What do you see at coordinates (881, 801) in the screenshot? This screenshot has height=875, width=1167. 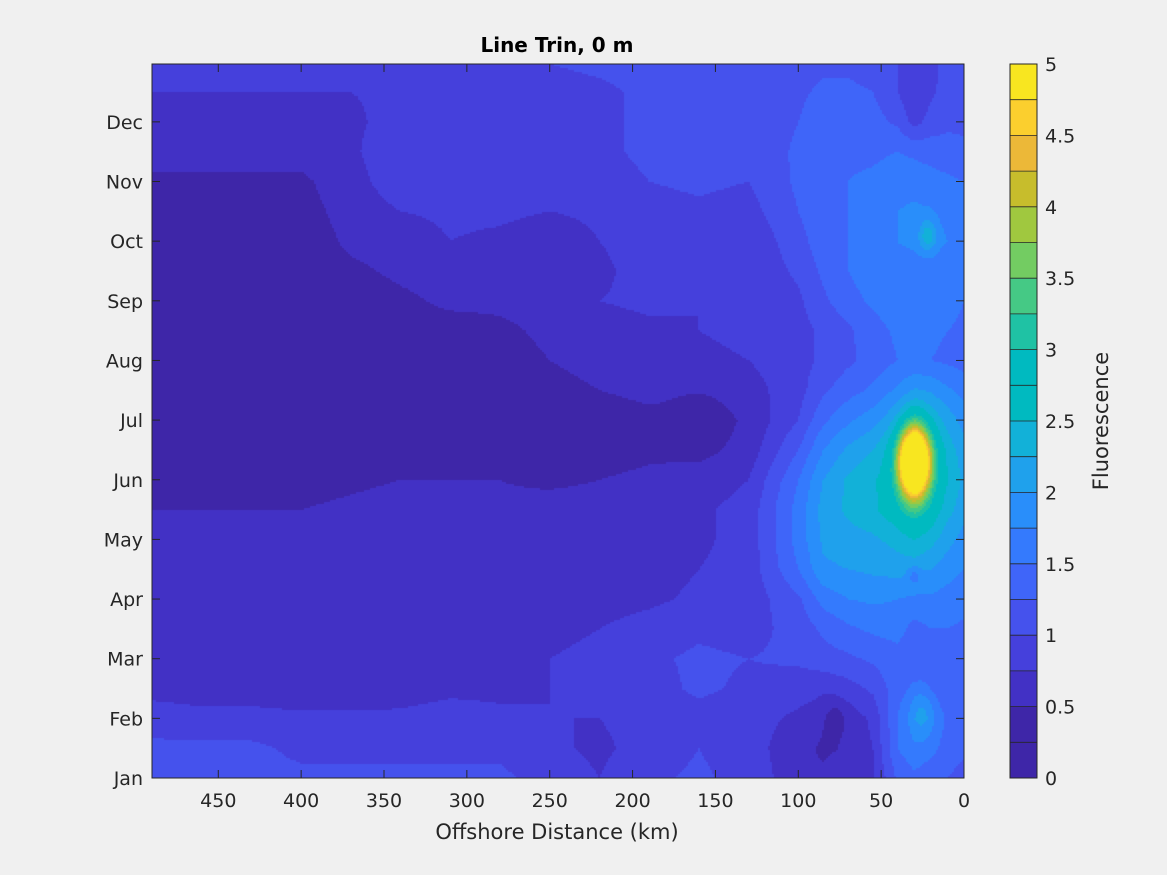 I see `x-tick-label: 50` at bounding box center [881, 801].